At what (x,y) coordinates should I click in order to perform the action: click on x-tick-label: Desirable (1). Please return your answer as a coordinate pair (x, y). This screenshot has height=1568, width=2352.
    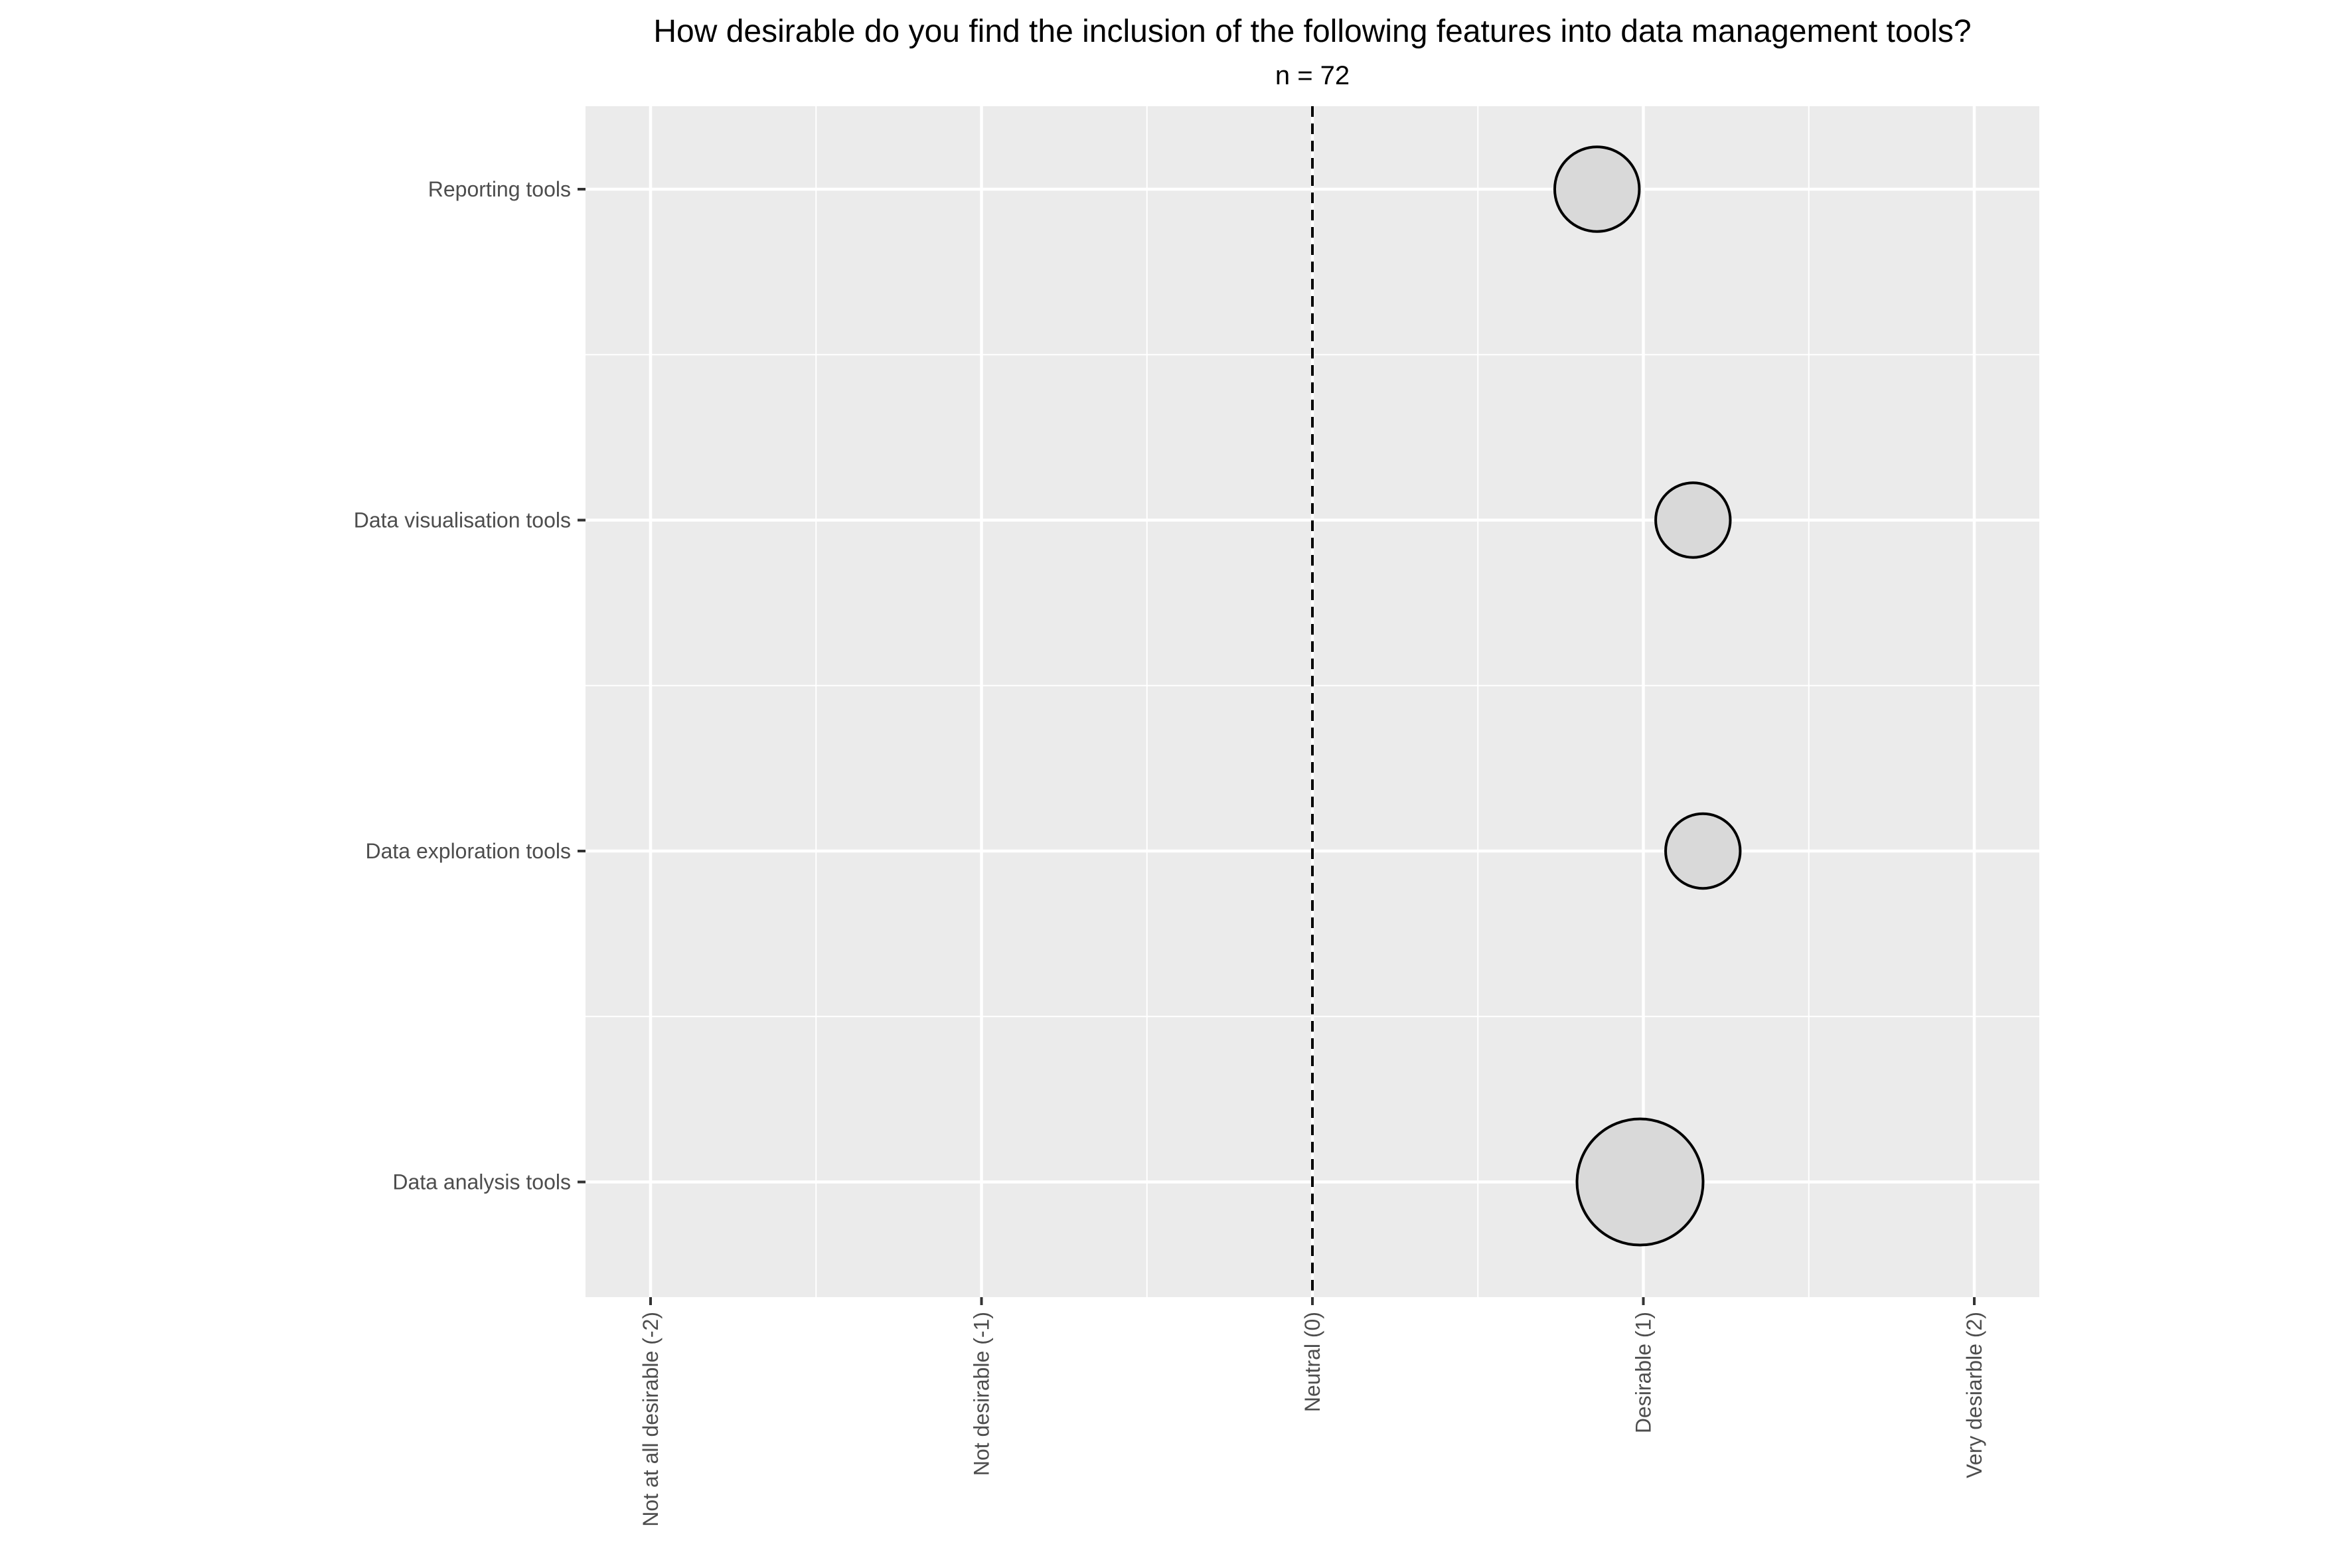
    Looking at the image, I should click on (1644, 1373).